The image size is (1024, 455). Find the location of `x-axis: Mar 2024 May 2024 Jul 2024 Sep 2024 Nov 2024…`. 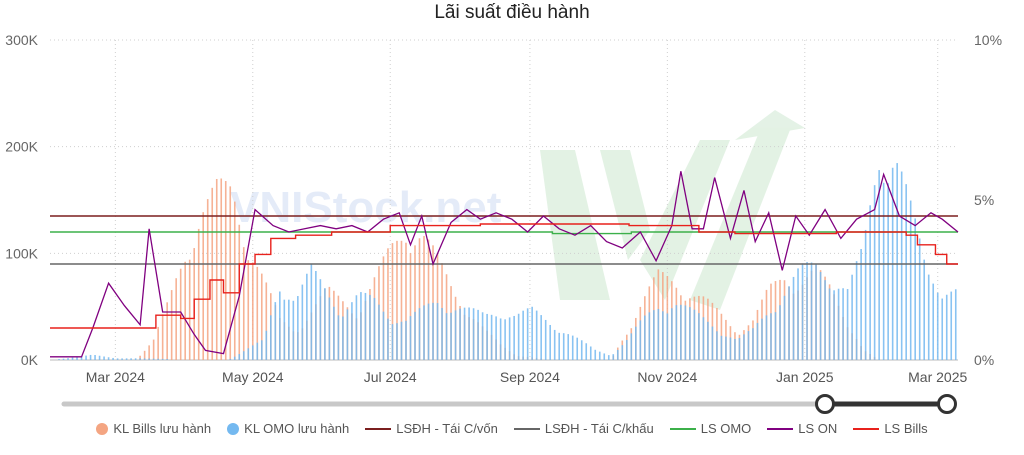

x-axis: Mar 2024 May 2024 Jul 2024 Sep 2024 Nov 2024… is located at coordinates (509, 372).